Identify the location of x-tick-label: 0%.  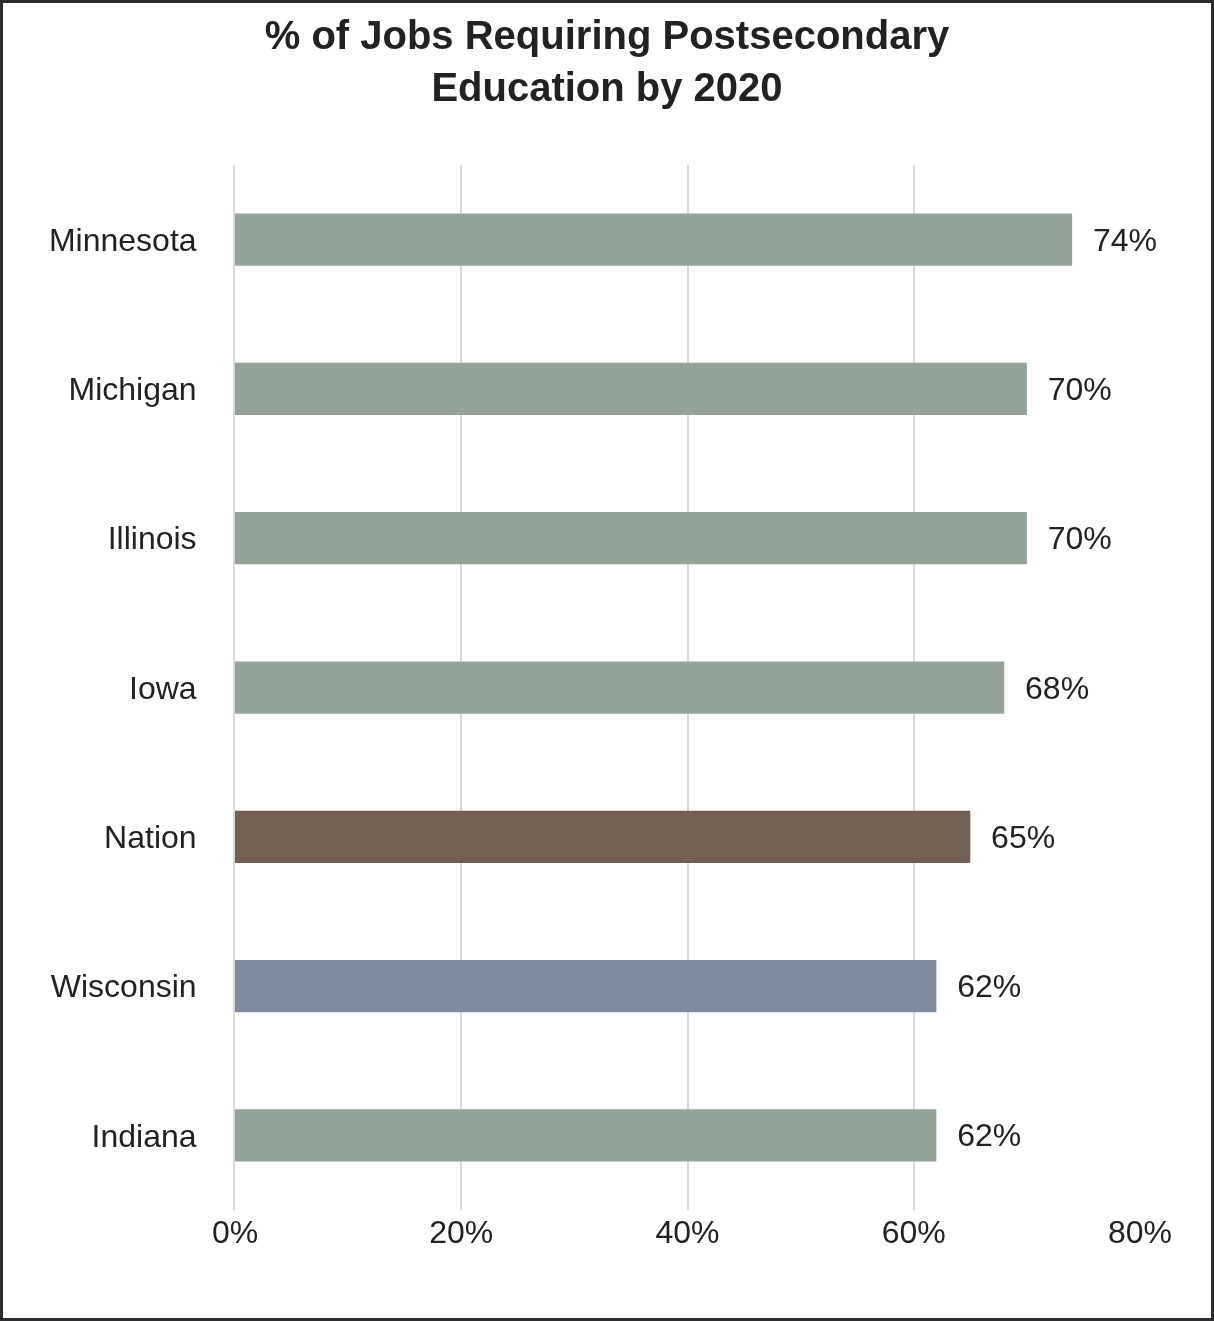
(235, 1232).